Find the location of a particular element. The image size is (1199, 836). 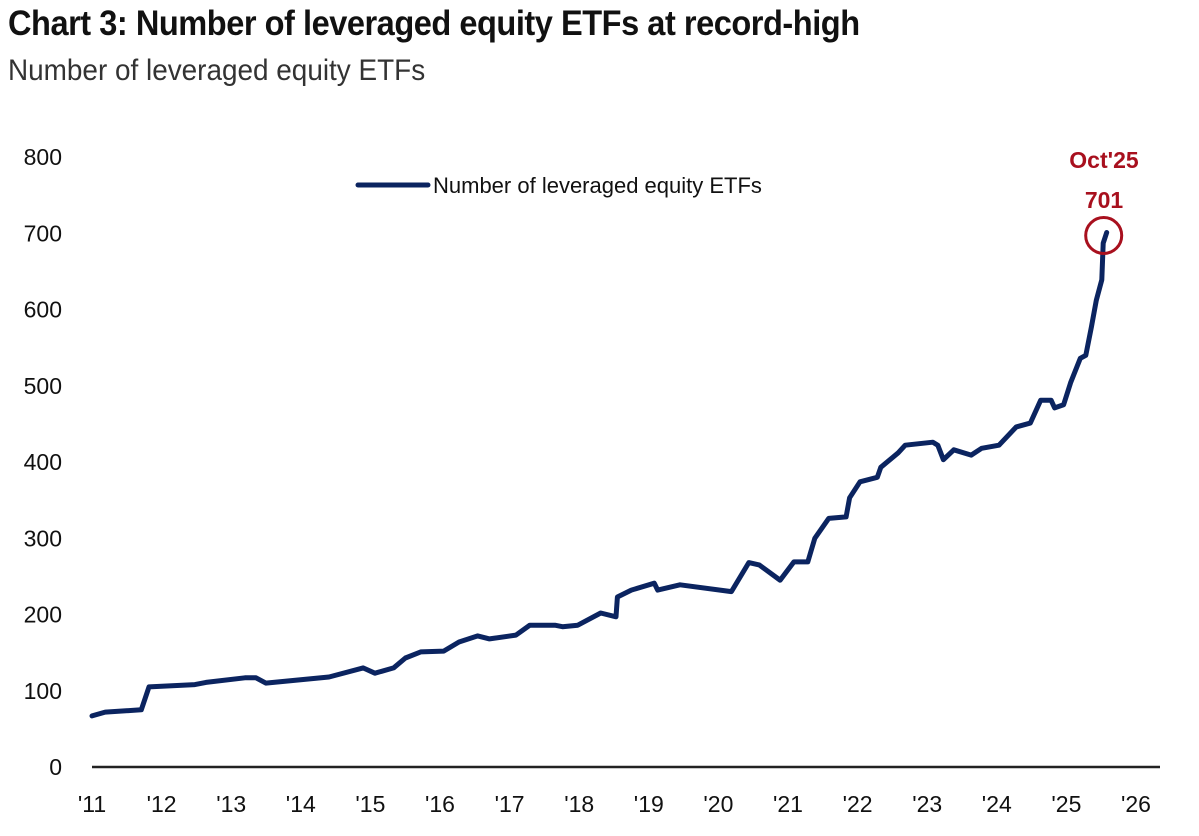

legend-label: Number of leveraged equity ETFs is located at coordinates (597, 185).